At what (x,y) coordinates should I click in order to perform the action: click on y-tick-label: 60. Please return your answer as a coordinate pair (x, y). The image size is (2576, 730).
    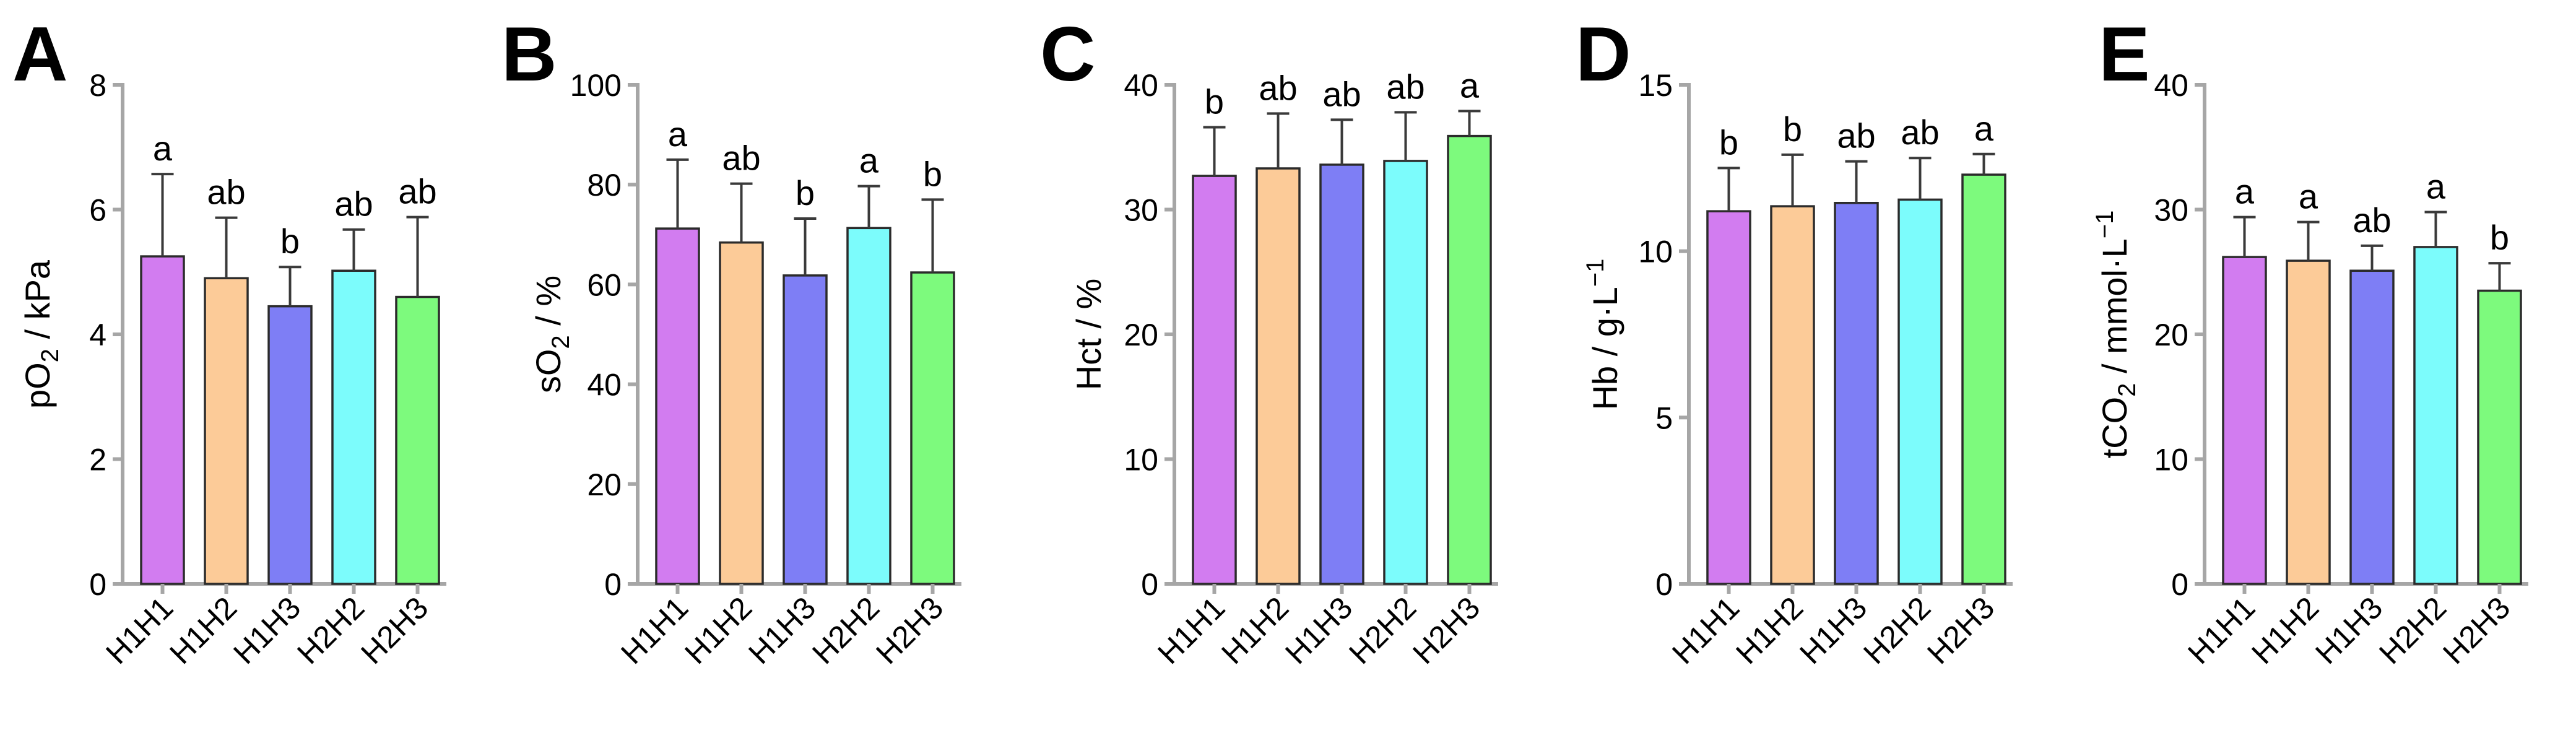
    Looking at the image, I should click on (604, 284).